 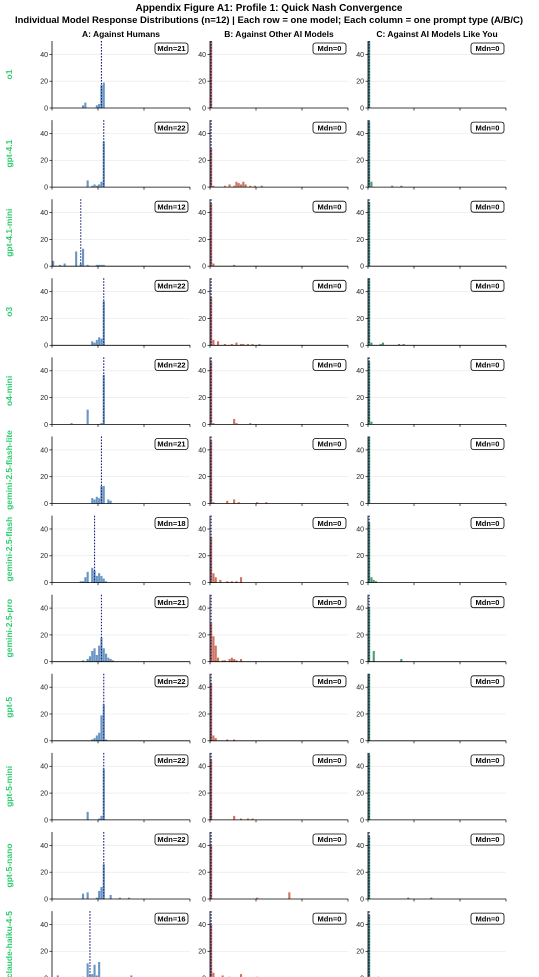 I want to click on panel-gpt-4-1-mini-c: 0 20 40 Mdn=0, so click(x=431, y=235).